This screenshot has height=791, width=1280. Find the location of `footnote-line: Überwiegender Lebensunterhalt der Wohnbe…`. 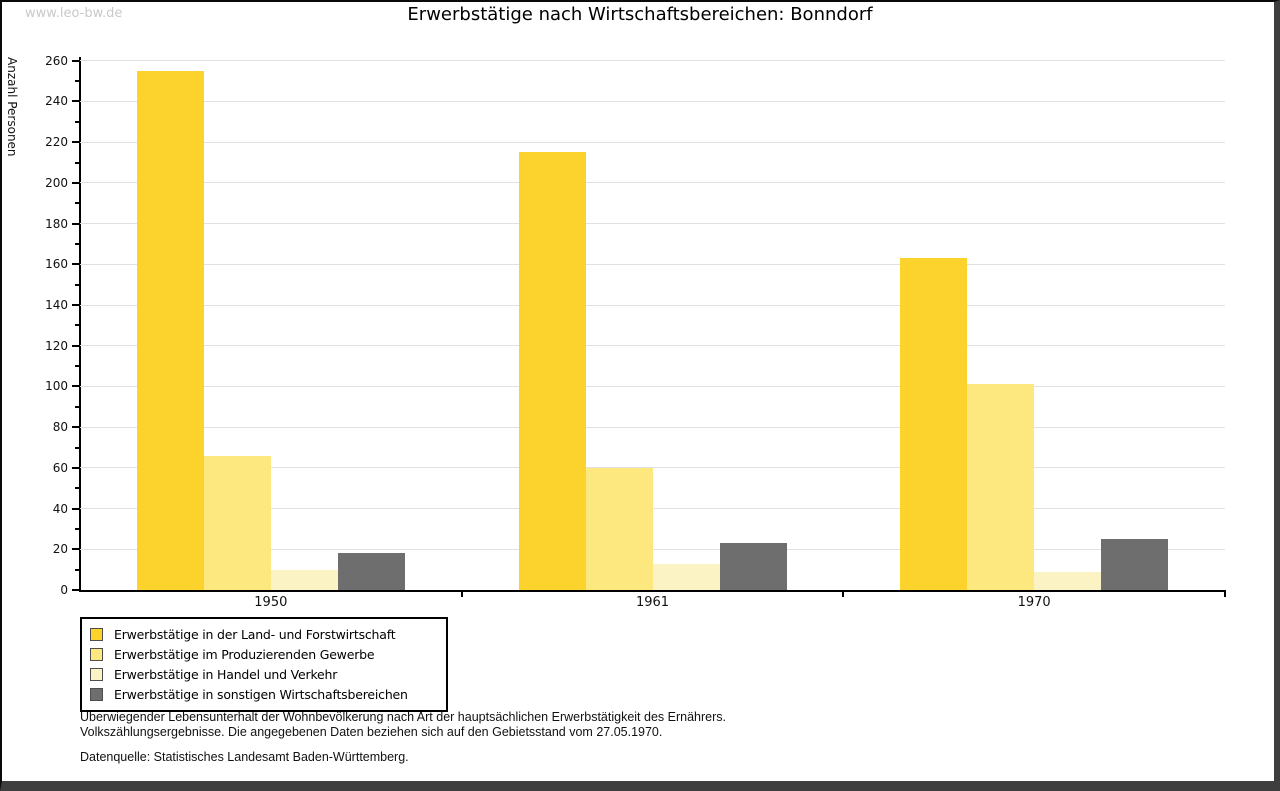

footnote-line: Überwiegender Lebensunterhalt der Wohnbe… is located at coordinates (403, 717).